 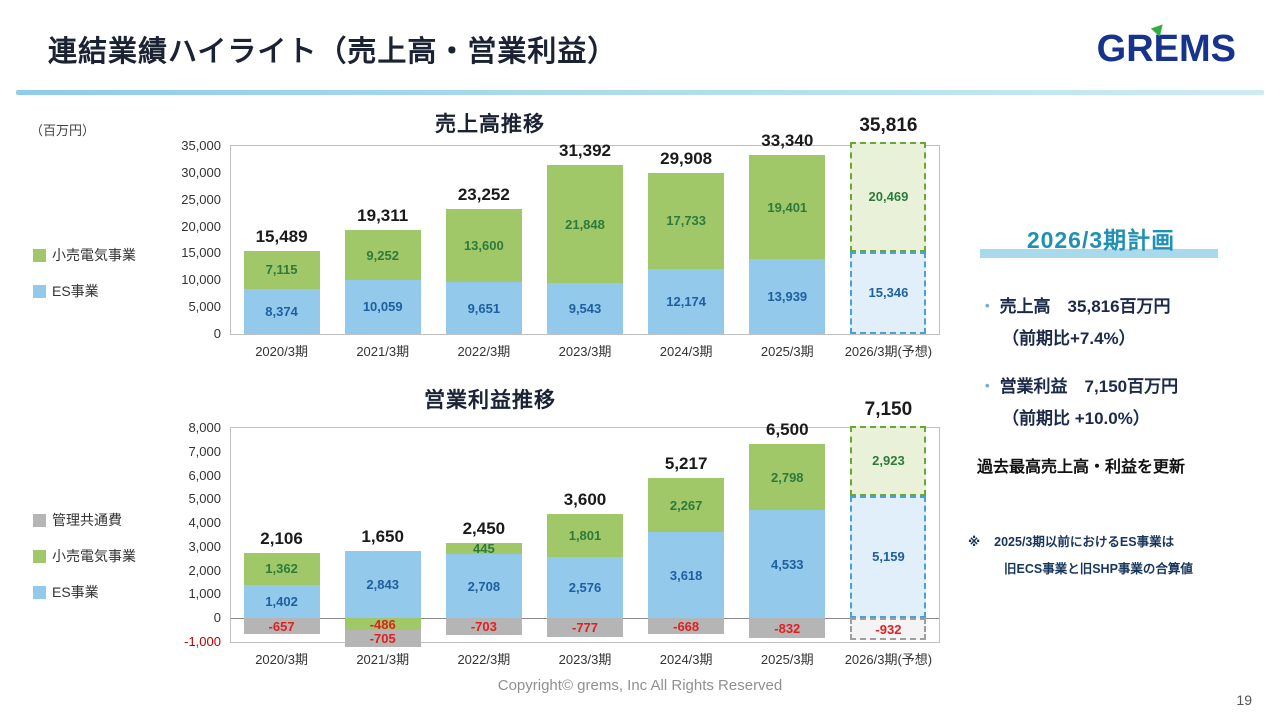 I want to click on legend-profit: 管理共通費 小売電気事業 ES事業, so click(x=84, y=564).